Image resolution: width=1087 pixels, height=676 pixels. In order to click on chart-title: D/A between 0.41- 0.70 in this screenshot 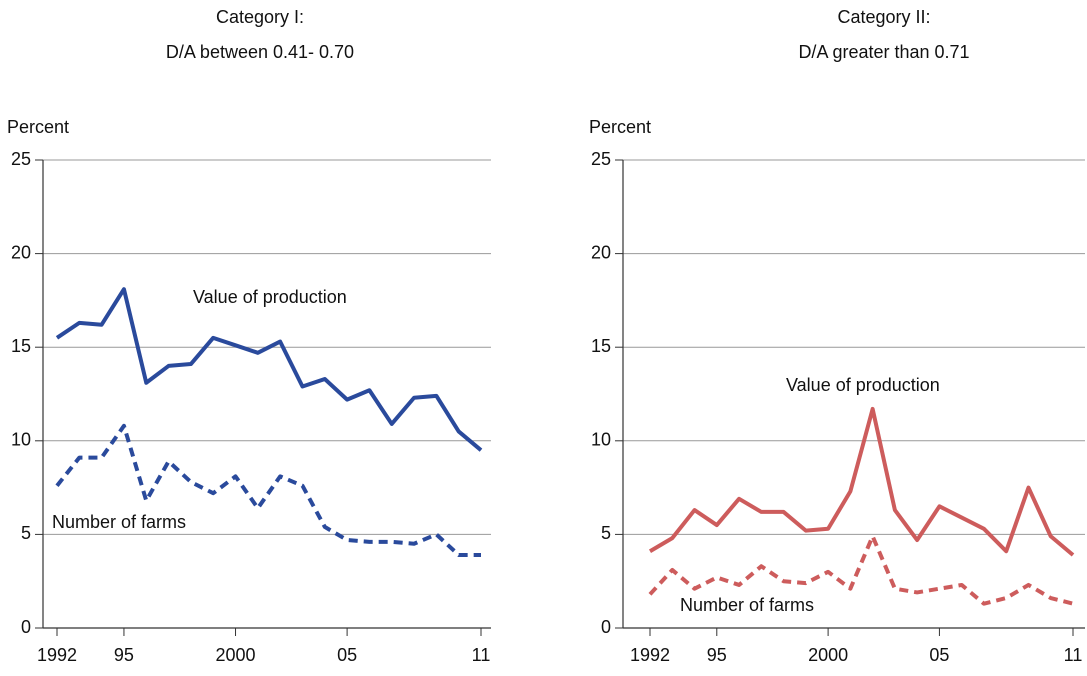, I will do `click(260, 52)`.